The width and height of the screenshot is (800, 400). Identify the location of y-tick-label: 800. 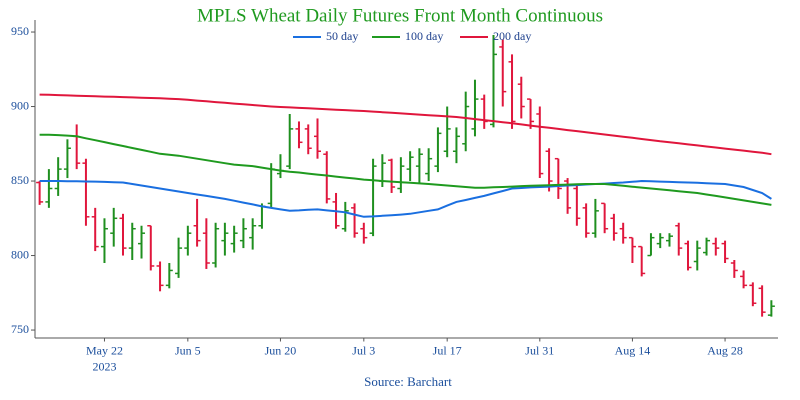
(20, 254).